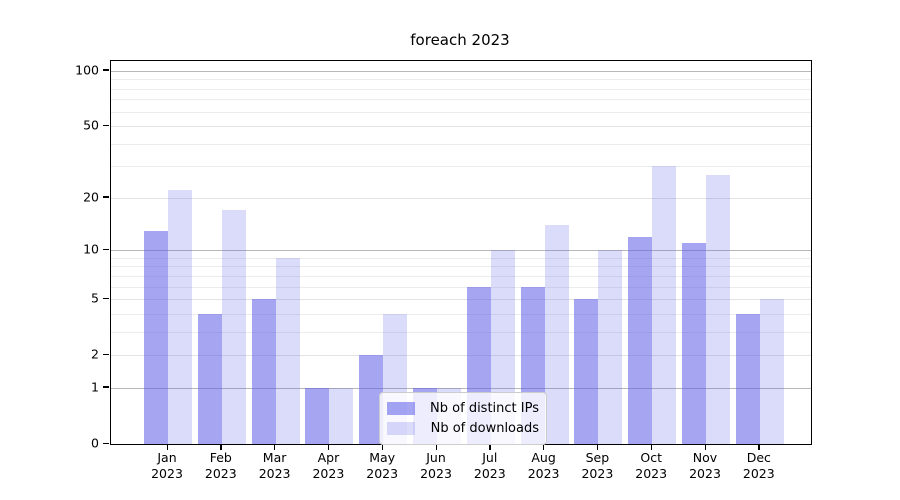  I want to click on x-tick-label: Apr 2023, so click(328, 465).